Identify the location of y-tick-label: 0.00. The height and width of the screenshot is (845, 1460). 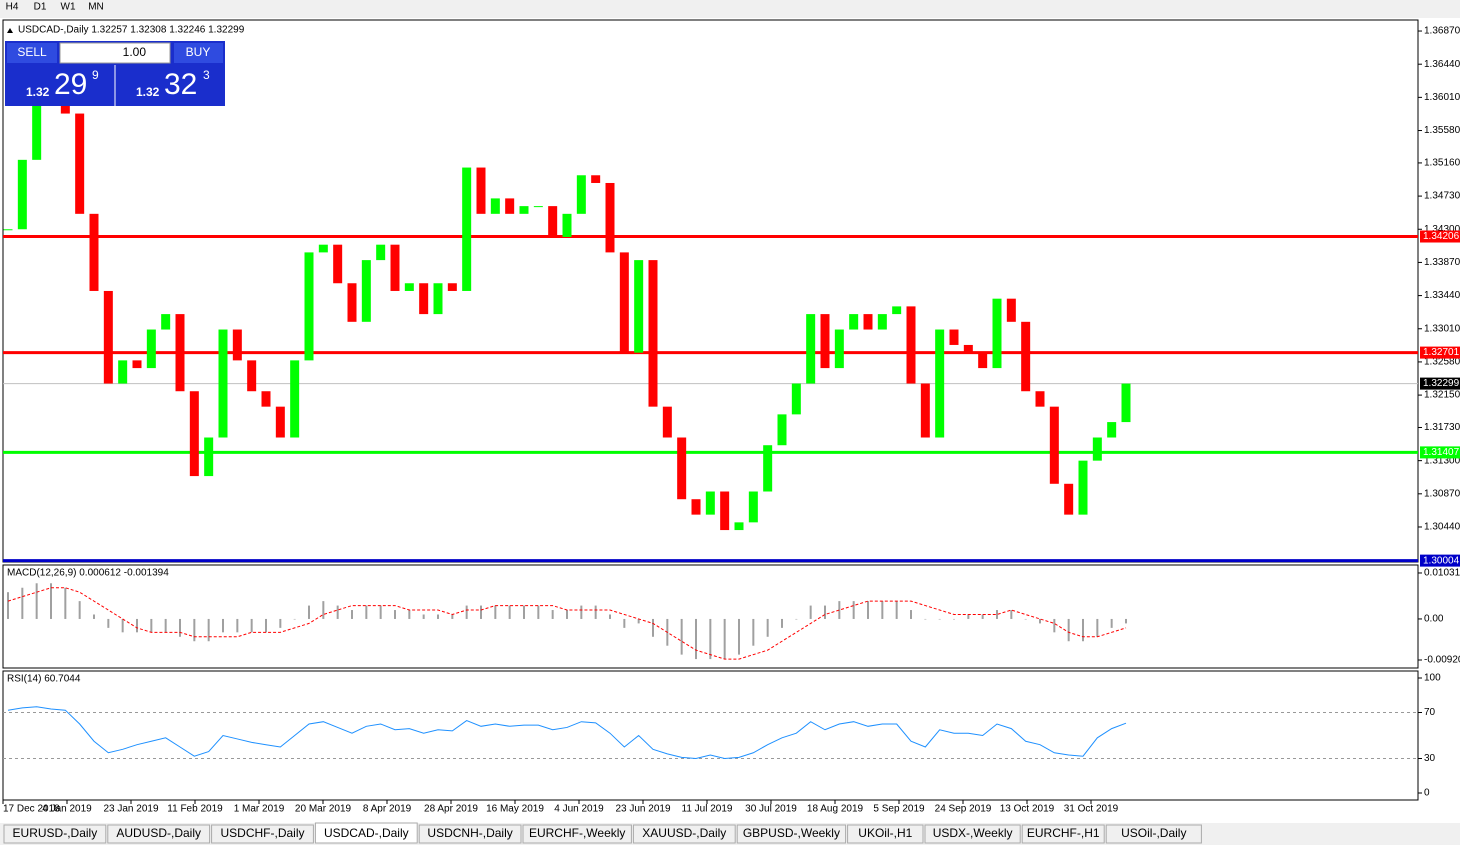
(1434, 619).